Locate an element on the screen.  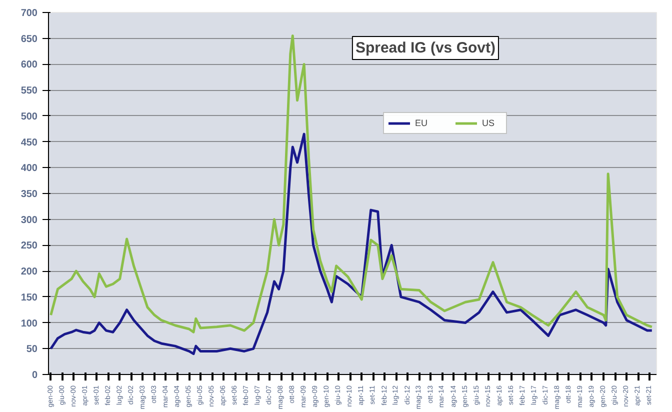
legend-label: EU is located at coordinates (422, 123).